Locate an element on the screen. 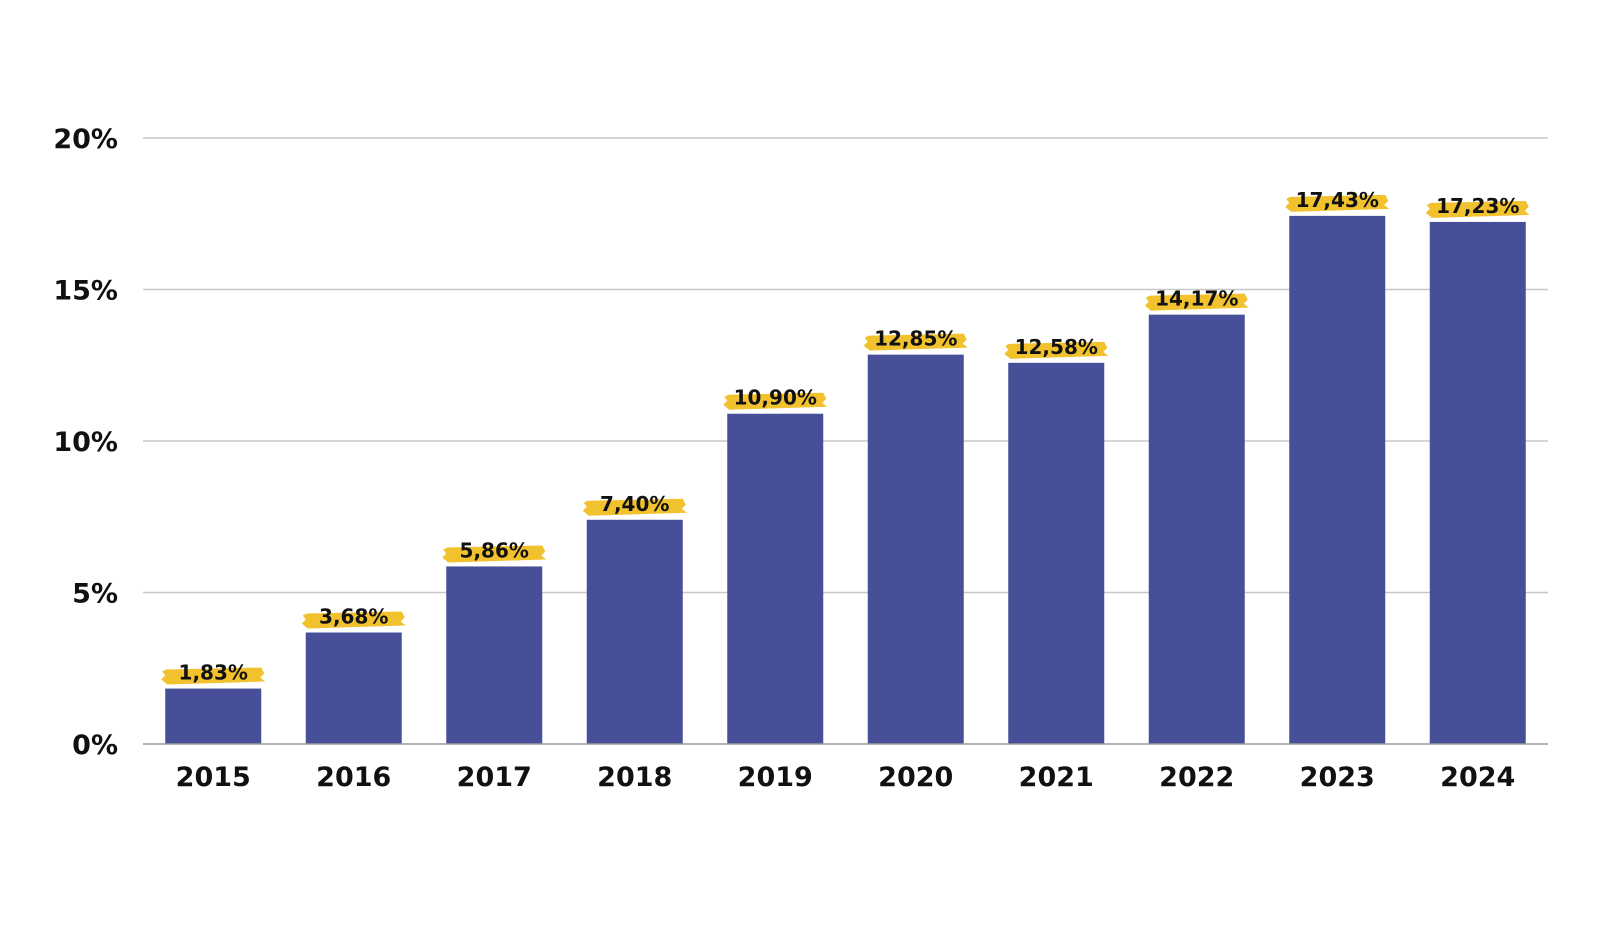  bar-2016 is located at coordinates (353, 688).